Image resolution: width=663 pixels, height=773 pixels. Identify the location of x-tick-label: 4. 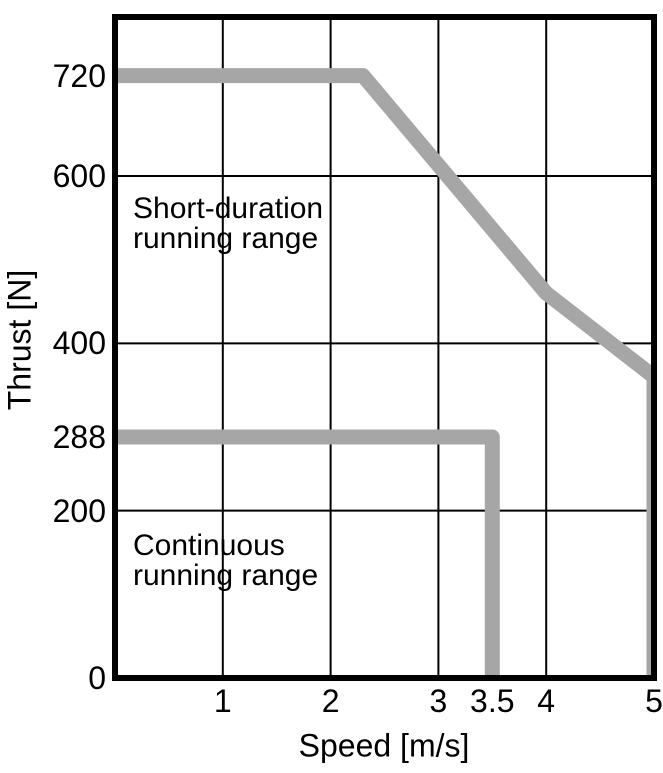
(546, 701).